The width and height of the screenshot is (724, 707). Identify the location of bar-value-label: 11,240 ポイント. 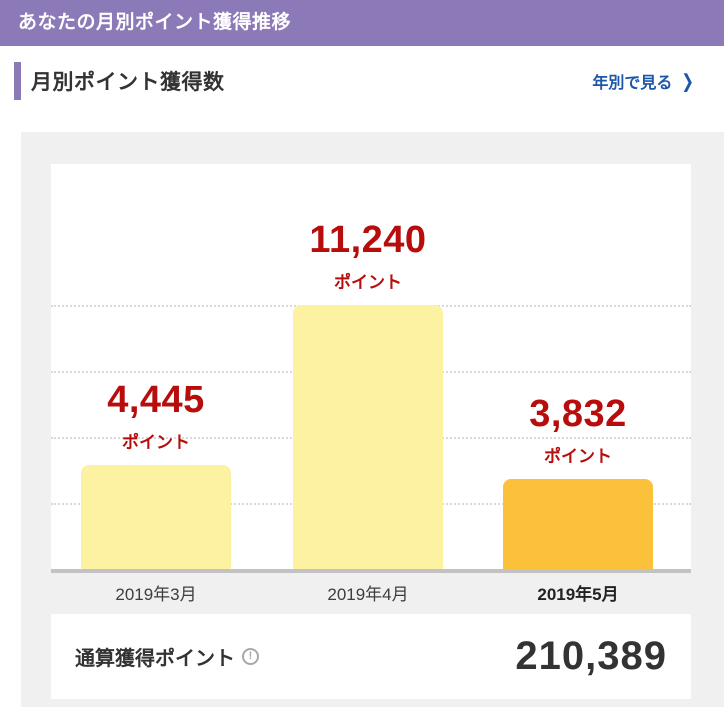
(368, 256).